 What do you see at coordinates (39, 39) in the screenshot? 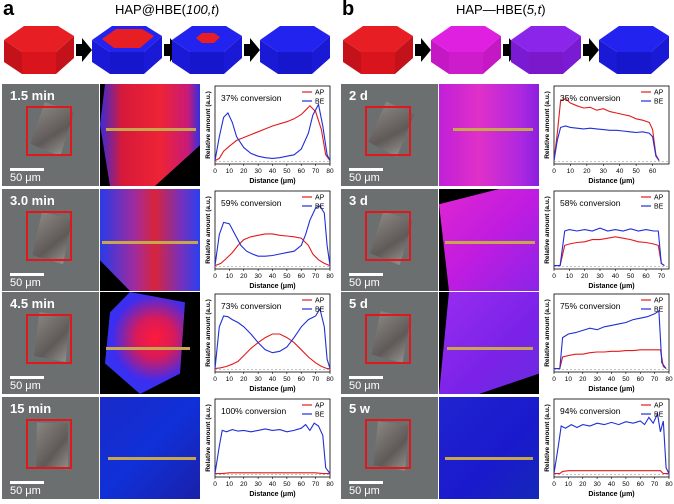
I see `crystal-top-face` at bounding box center [39, 39].